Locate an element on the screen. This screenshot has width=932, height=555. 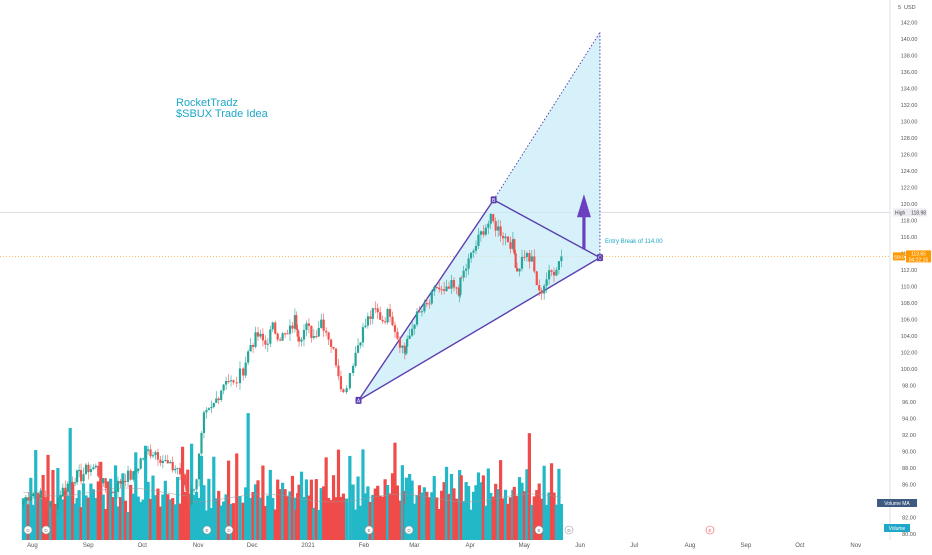
x-tick-label: 2021 is located at coordinates (308, 546).